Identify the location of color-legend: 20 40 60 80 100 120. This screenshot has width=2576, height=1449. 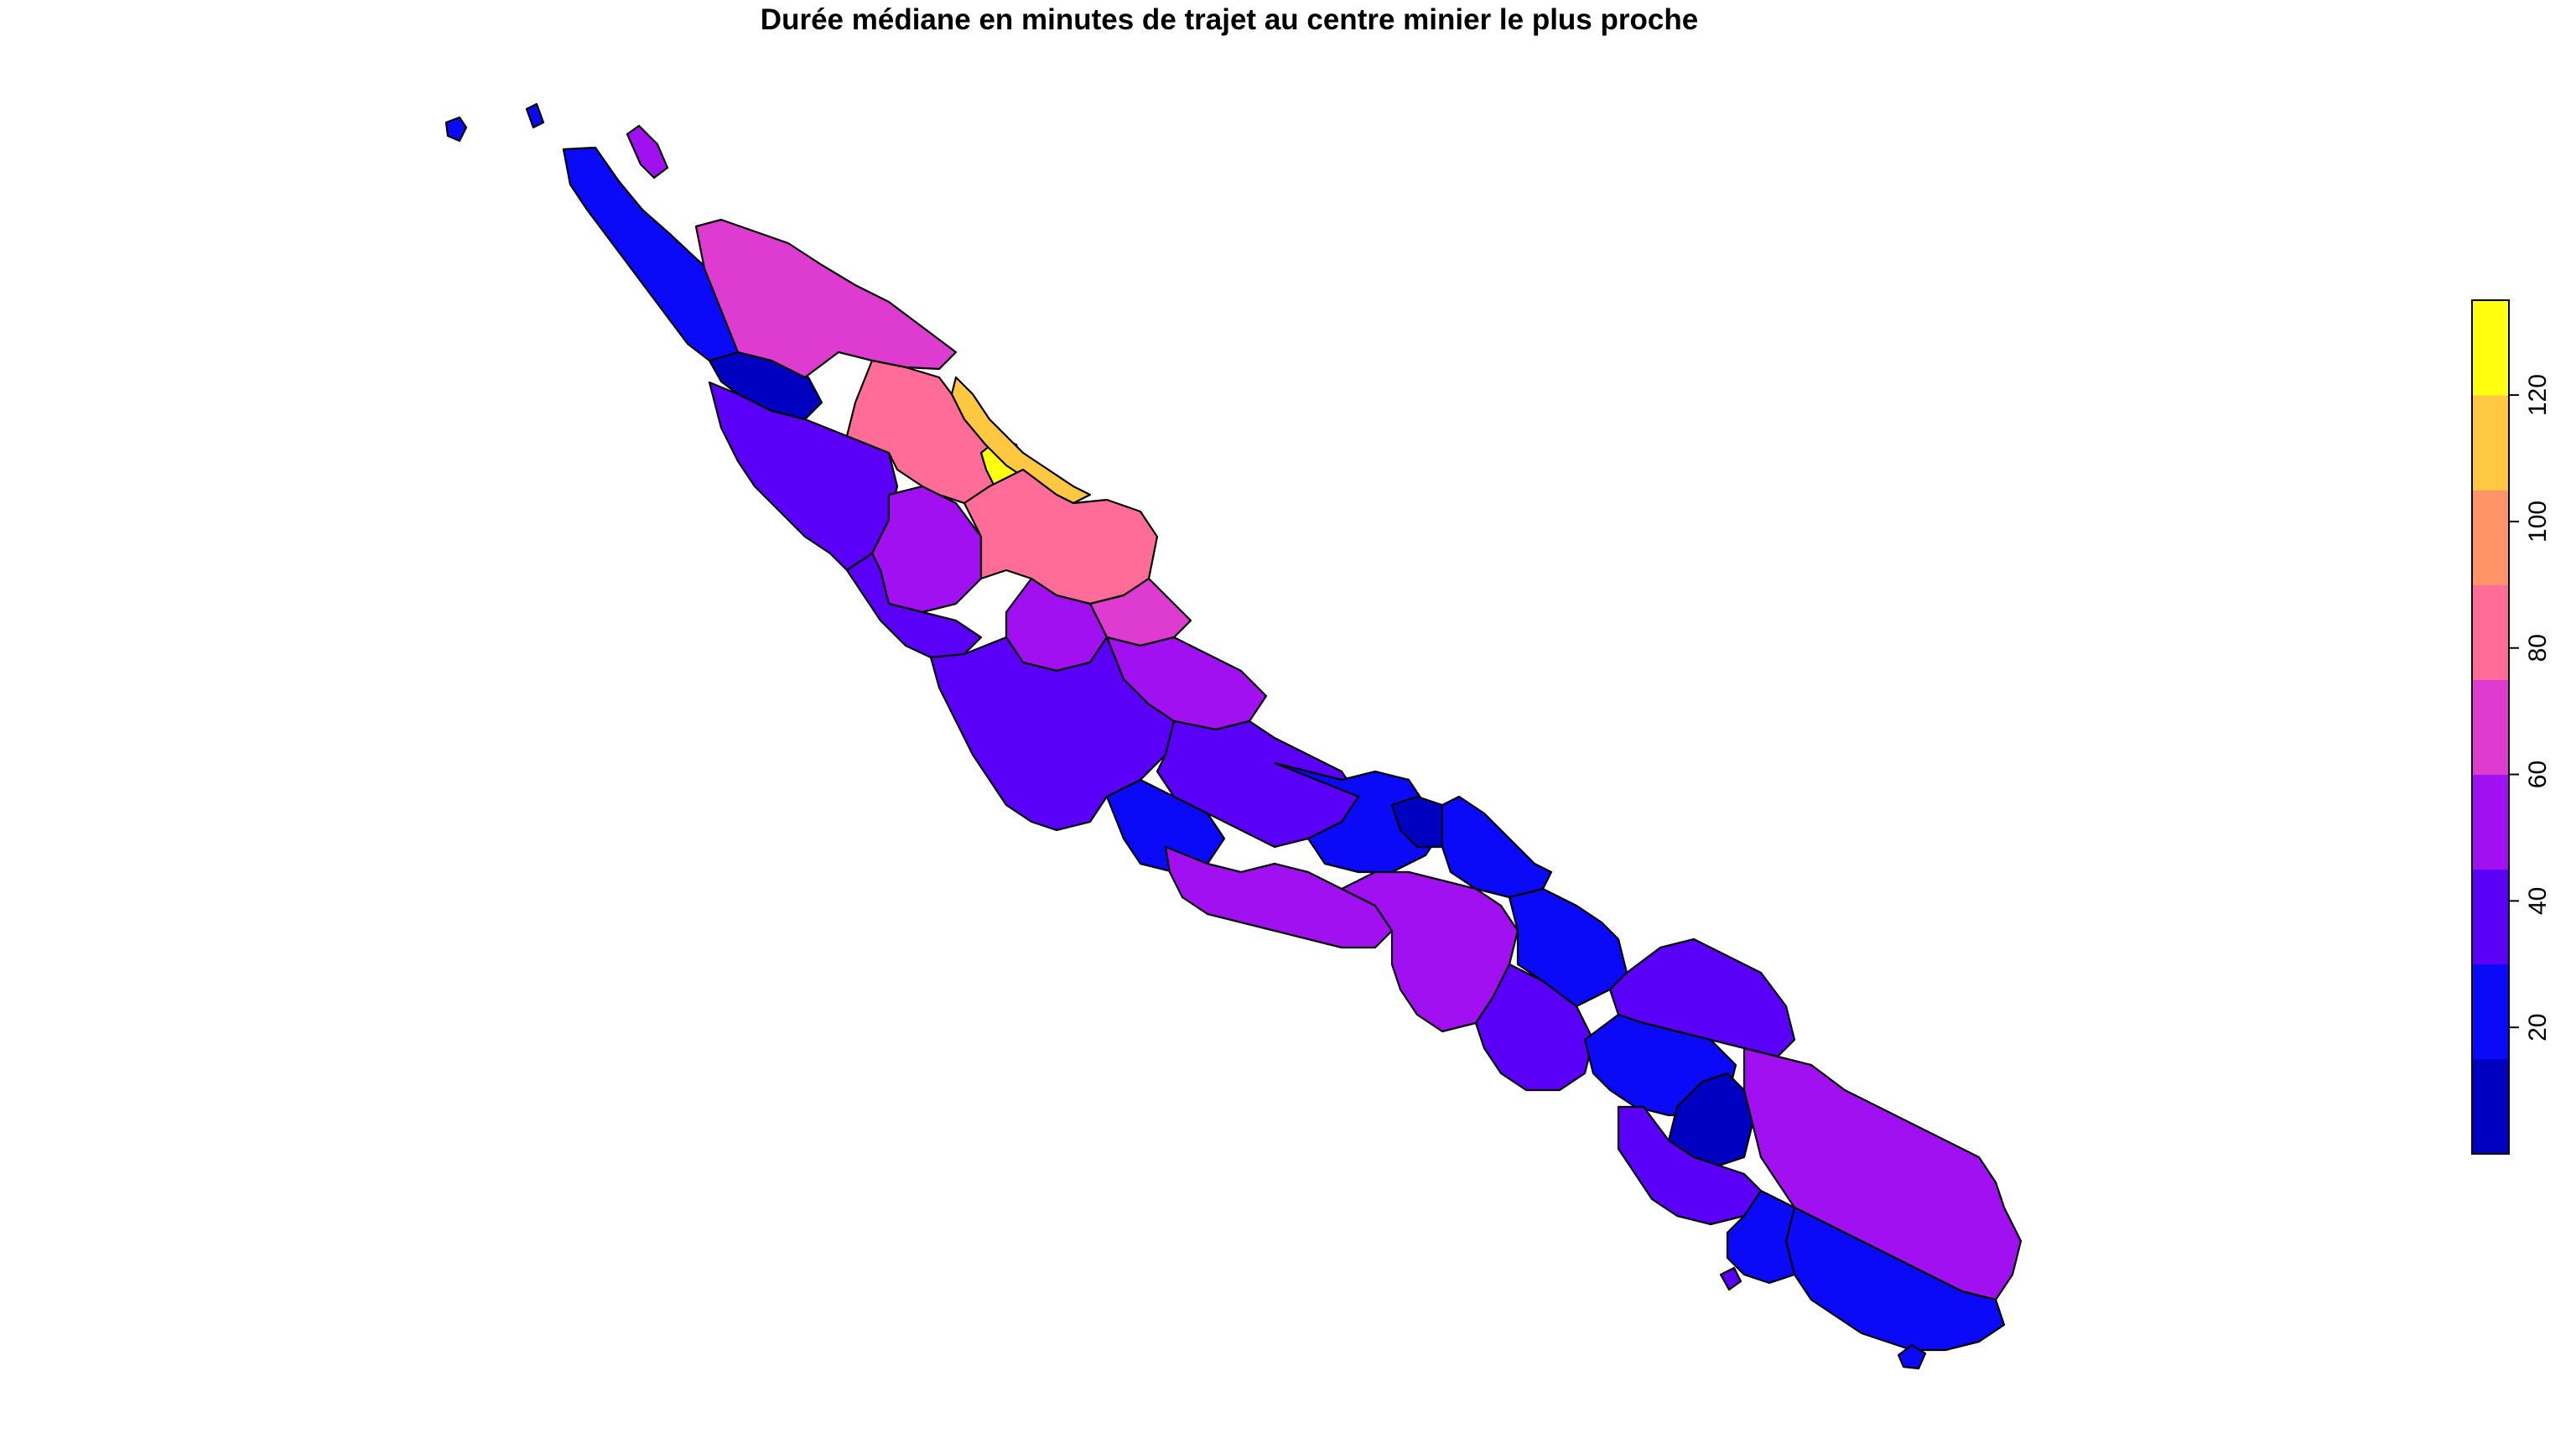
(2511, 727).